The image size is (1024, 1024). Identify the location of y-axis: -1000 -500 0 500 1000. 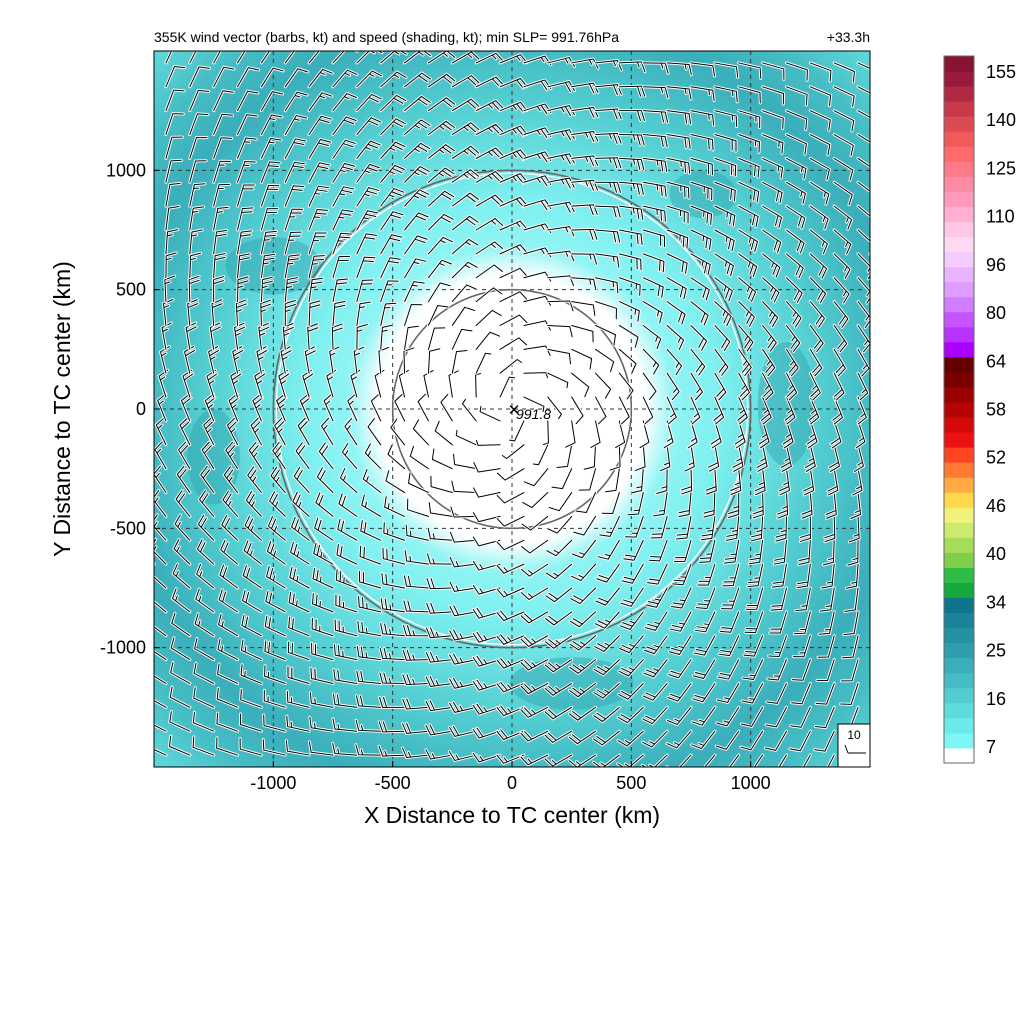
(130, 409).